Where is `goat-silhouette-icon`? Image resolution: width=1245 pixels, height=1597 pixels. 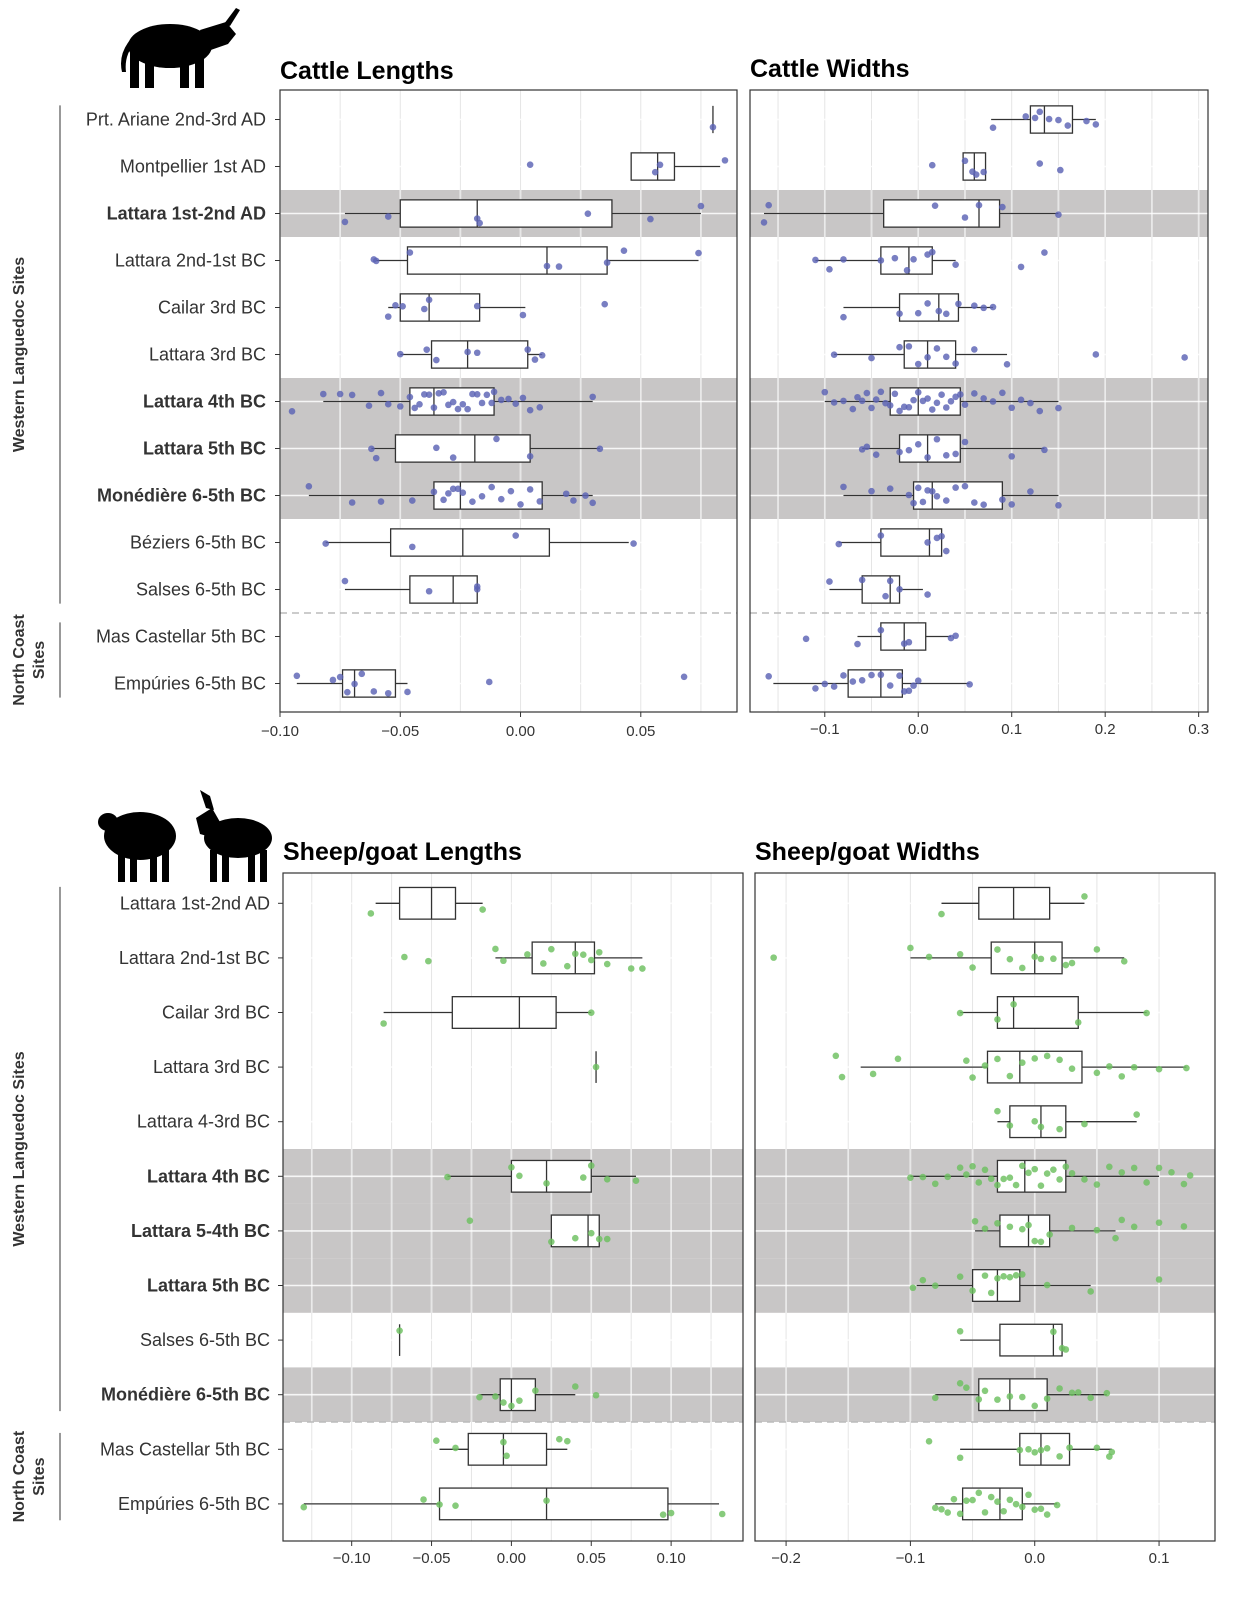
goat-silhouette-icon is located at coordinates (234, 836).